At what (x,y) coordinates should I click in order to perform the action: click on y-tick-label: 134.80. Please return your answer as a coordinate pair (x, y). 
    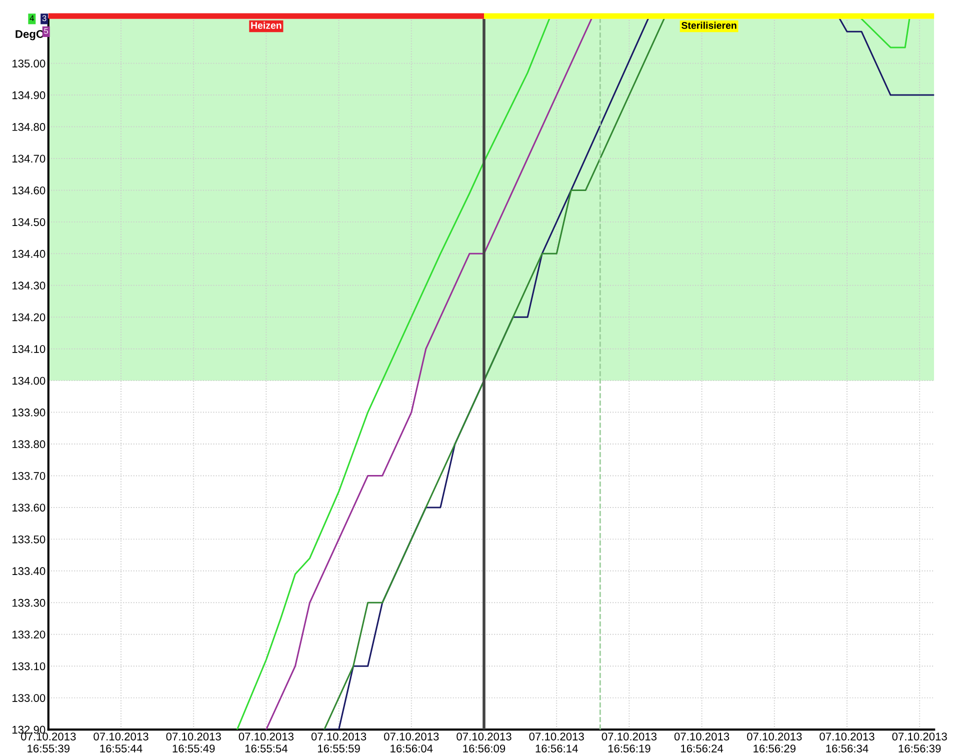
    Looking at the image, I should click on (29, 127).